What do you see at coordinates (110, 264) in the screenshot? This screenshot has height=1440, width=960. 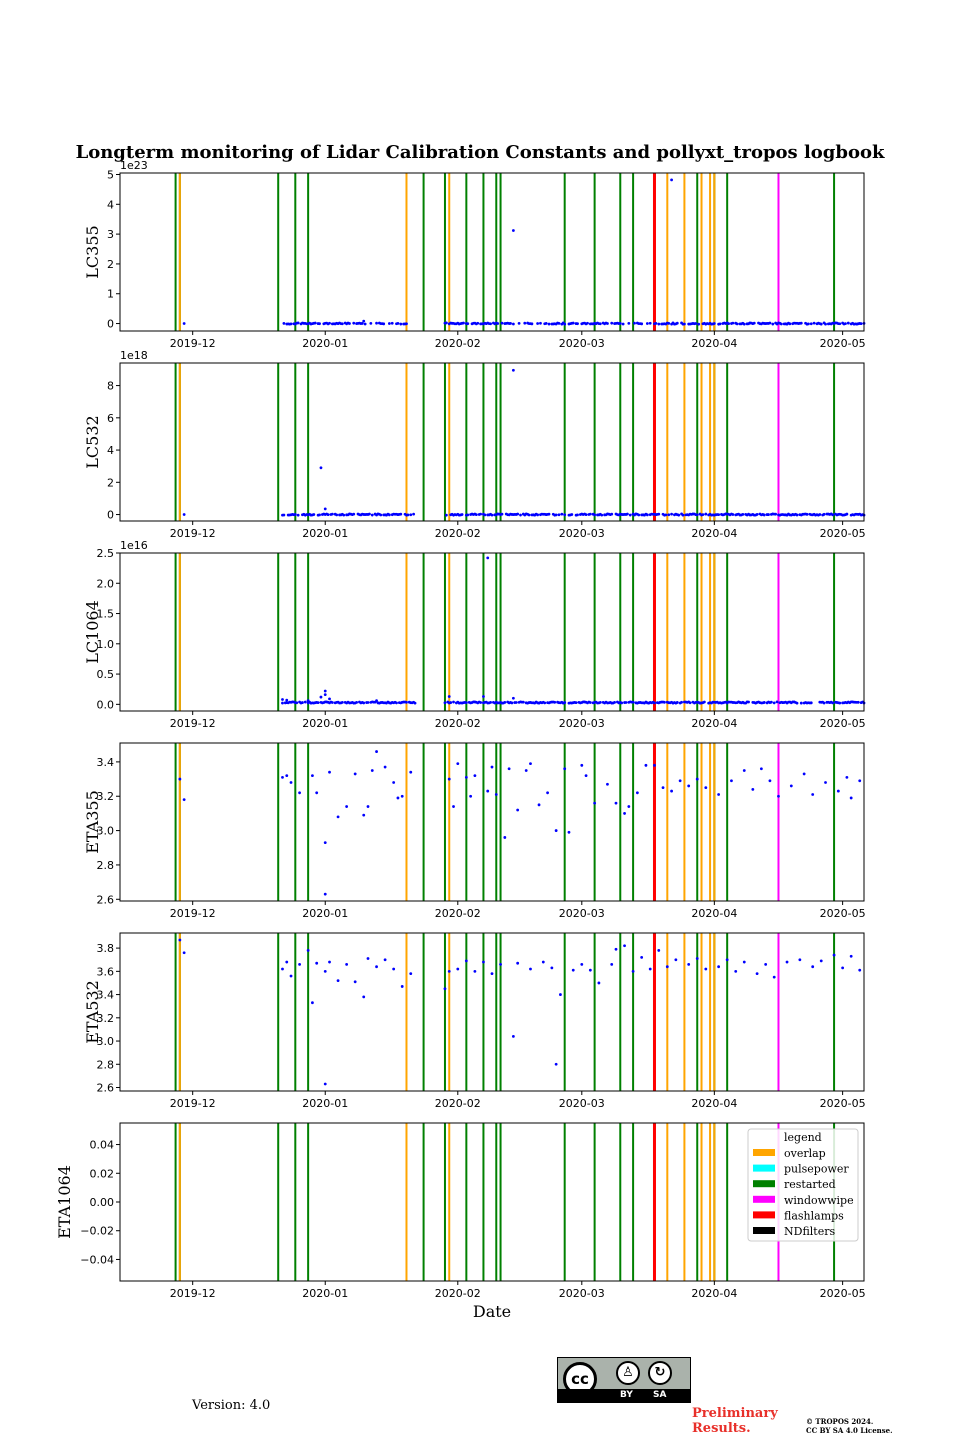 I see `y-tick-label: 2` at bounding box center [110, 264].